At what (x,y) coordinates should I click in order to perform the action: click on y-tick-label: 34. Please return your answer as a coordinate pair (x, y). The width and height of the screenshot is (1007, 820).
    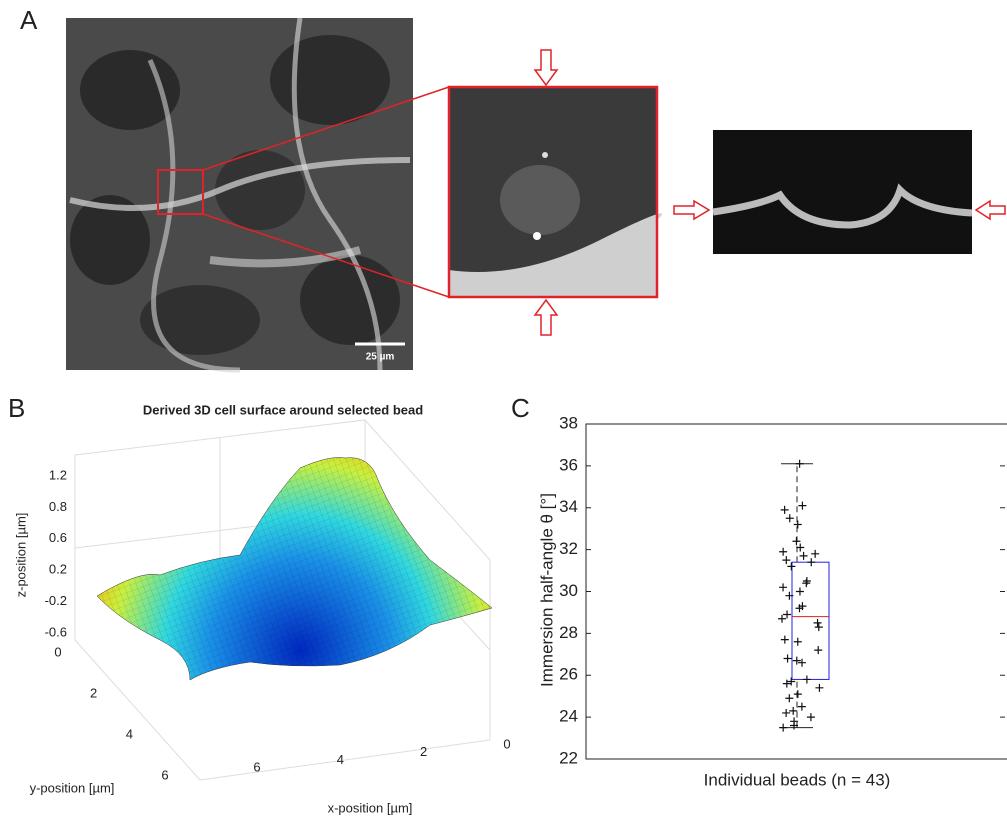
    Looking at the image, I should click on (568, 506).